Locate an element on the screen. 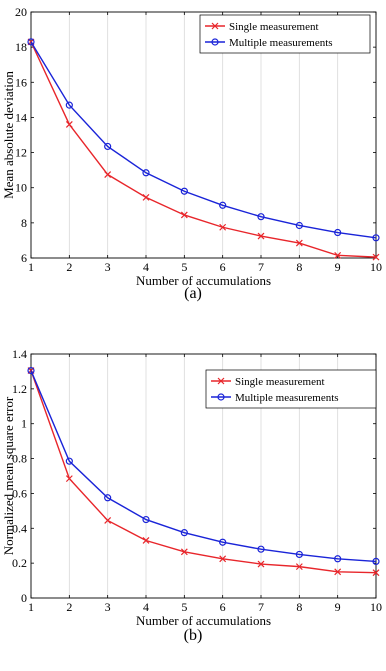  x-tick-label: 6 is located at coordinates (223, 267).